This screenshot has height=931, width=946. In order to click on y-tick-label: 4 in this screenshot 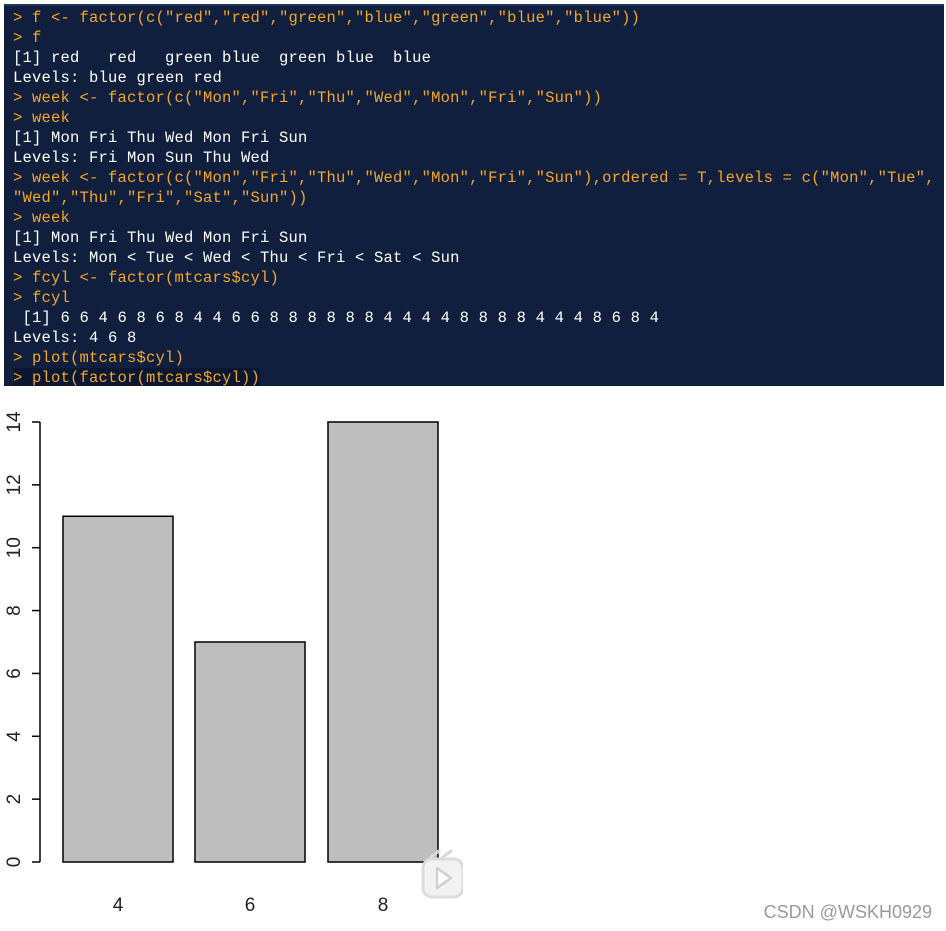, I will do `click(14, 736)`.